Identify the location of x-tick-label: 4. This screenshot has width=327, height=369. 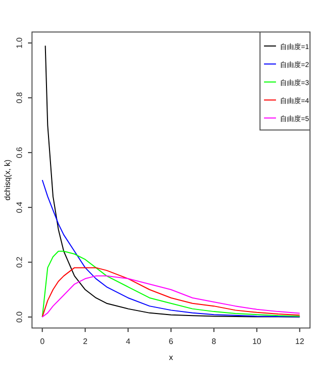
(128, 341).